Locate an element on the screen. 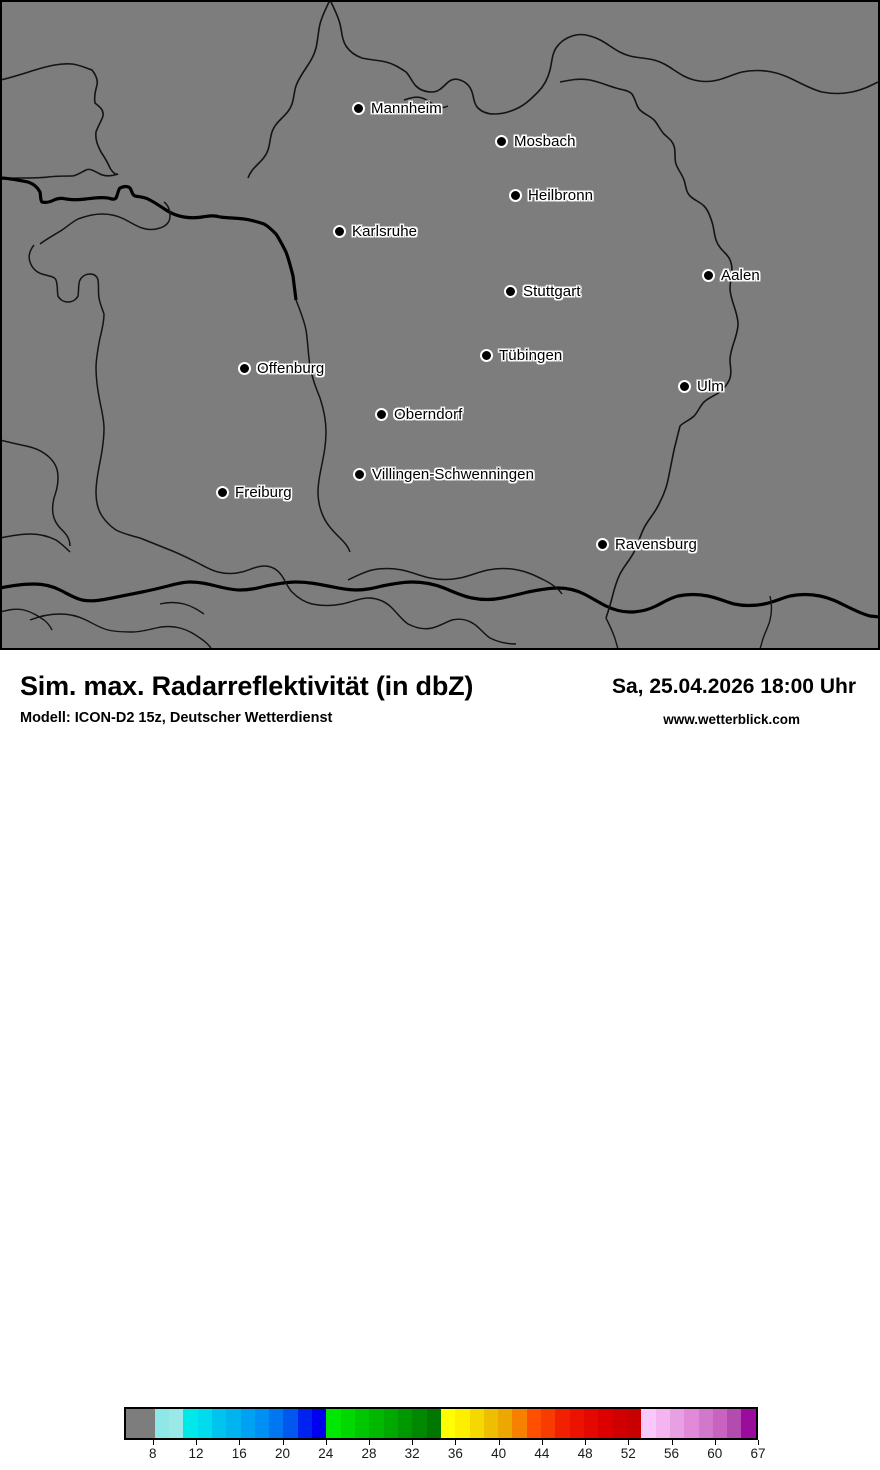  colorbar-tick-label: 52 is located at coordinates (628, 1453).